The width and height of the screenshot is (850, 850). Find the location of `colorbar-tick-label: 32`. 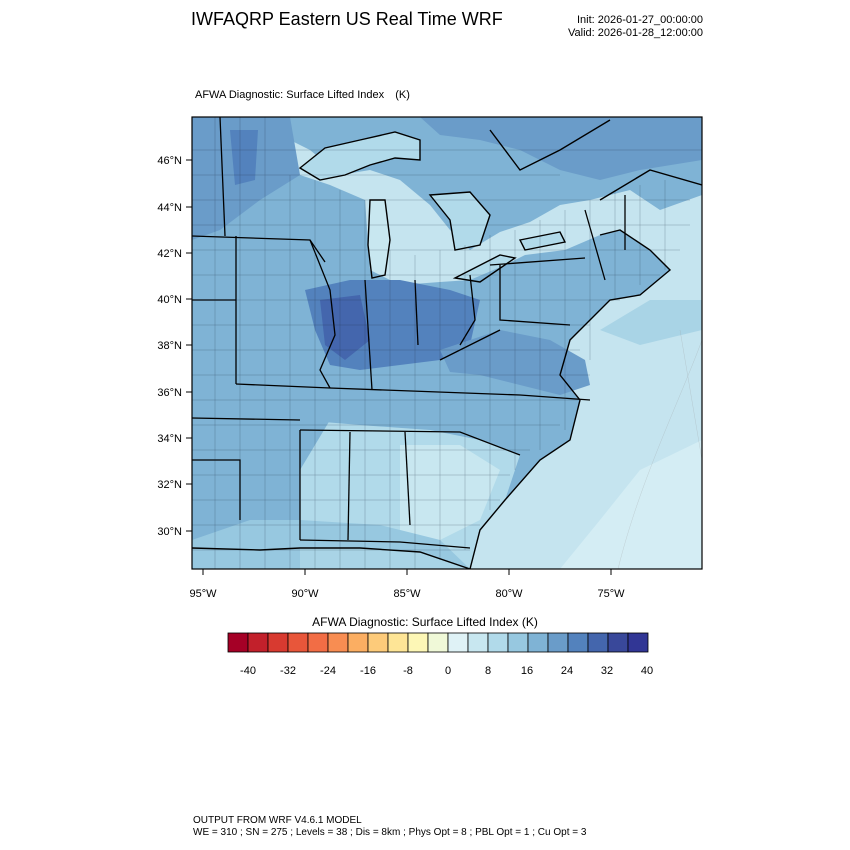

colorbar-tick-label: 32 is located at coordinates (607, 671).